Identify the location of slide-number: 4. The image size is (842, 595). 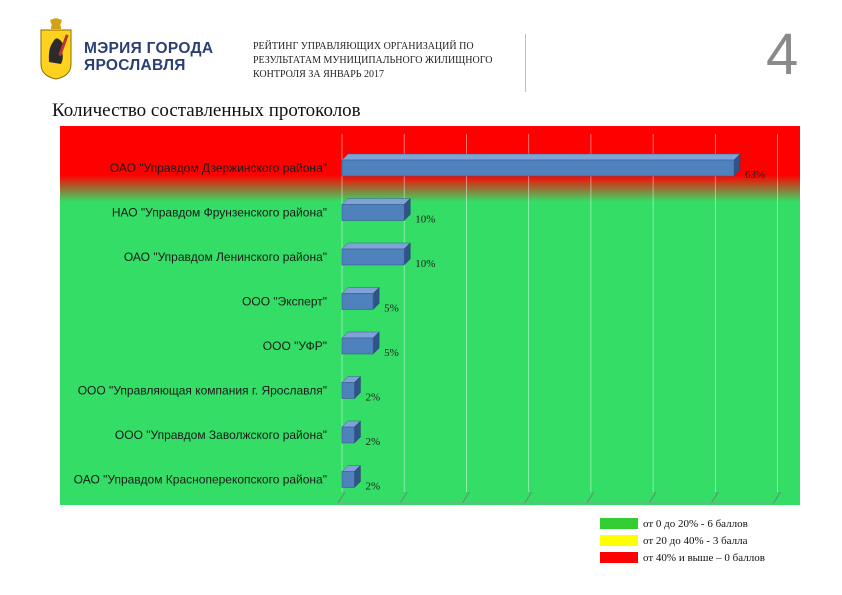
(782, 54).